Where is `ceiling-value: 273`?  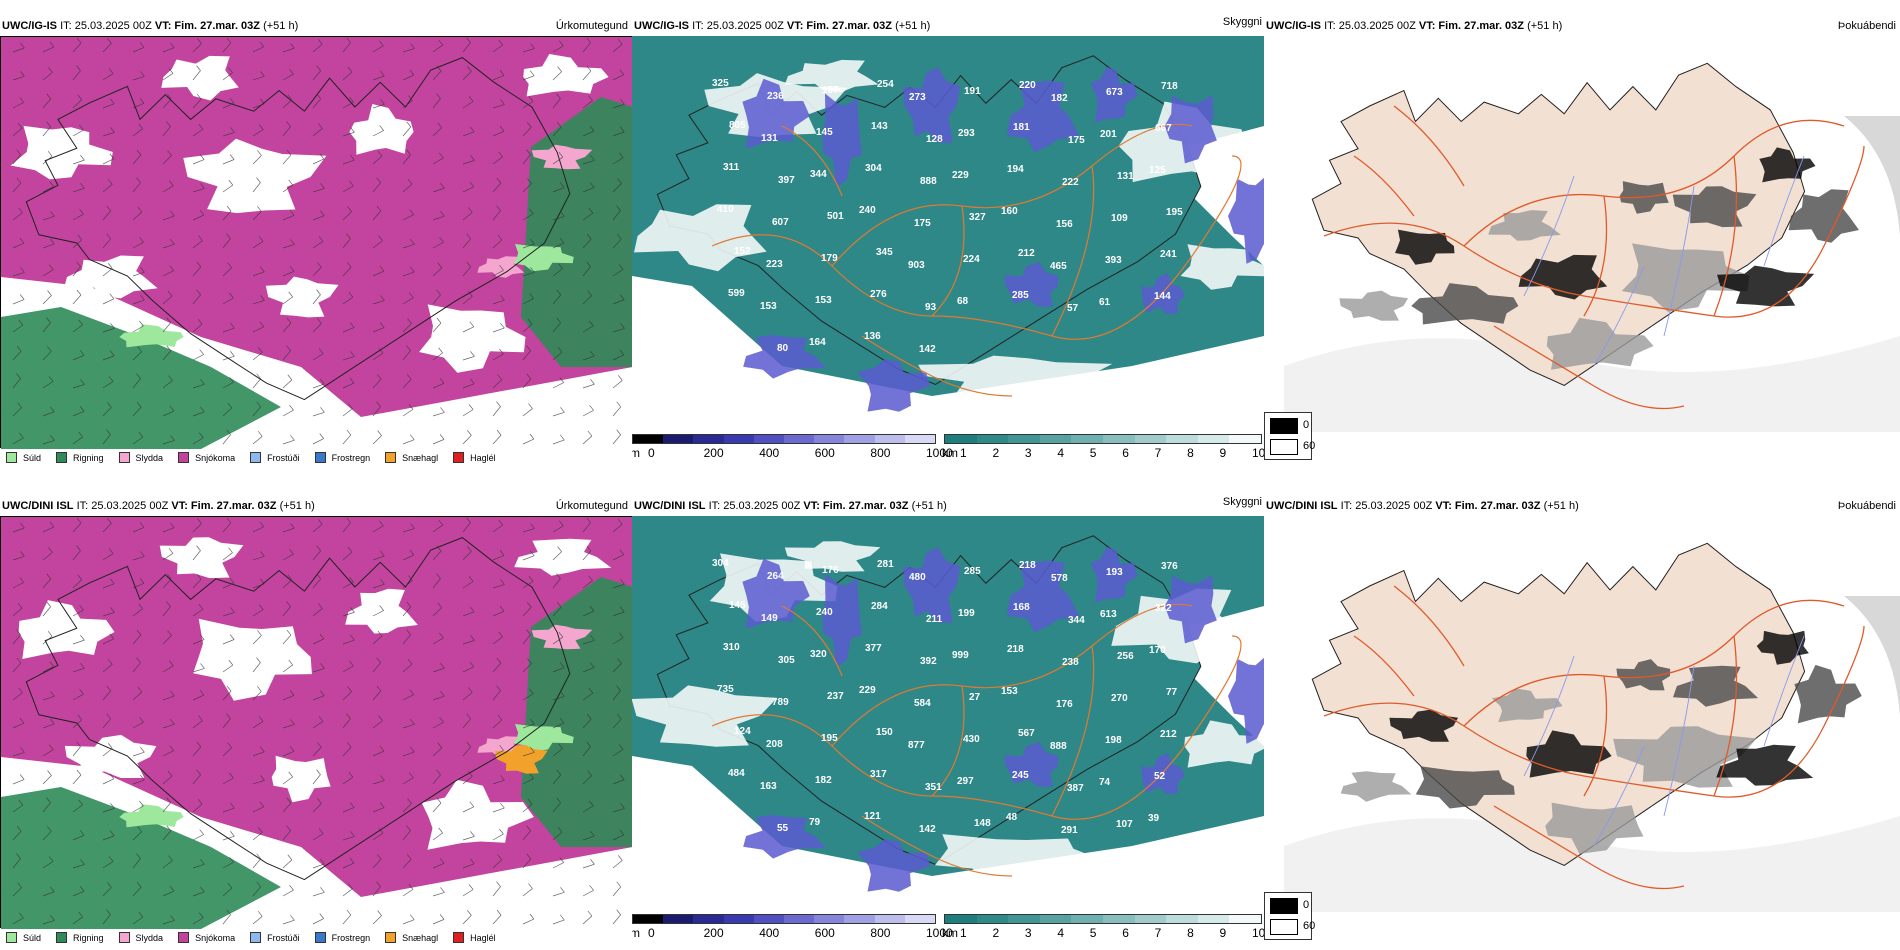
ceiling-value: 273 is located at coordinates (917, 97).